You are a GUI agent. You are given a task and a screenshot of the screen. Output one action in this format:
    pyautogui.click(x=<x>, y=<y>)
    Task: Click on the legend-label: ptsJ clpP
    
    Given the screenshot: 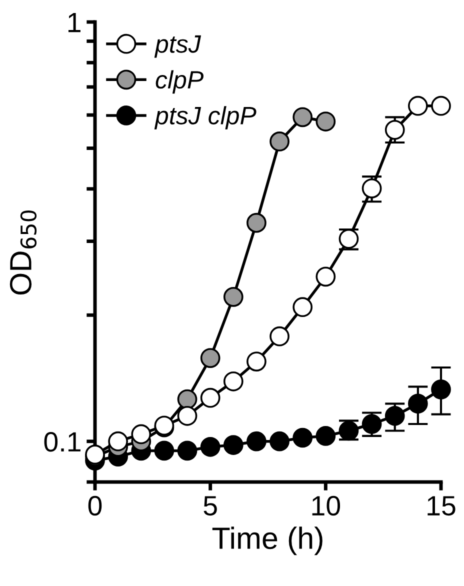 What is the action you would take?
    pyautogui.click(x=205, y=118)
    